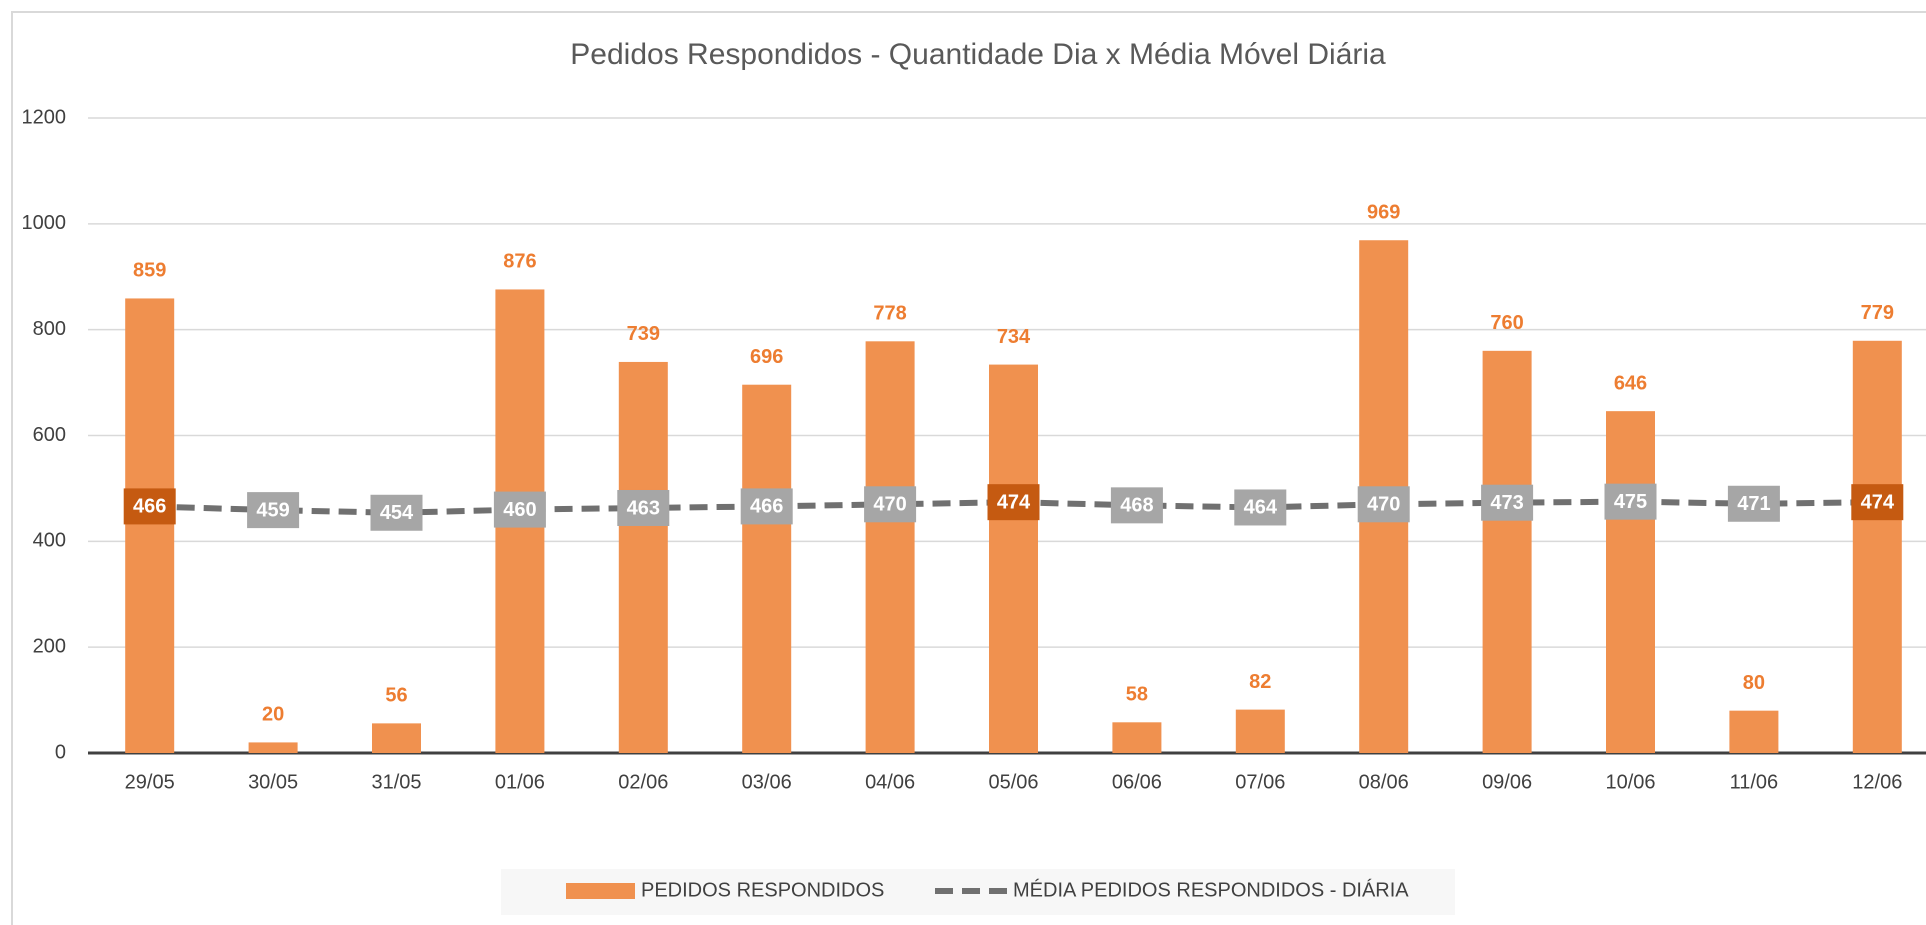 The width and height of the screenshot is (1926, 925). I want to click on y-tick-label: 200, so click(49, 646).